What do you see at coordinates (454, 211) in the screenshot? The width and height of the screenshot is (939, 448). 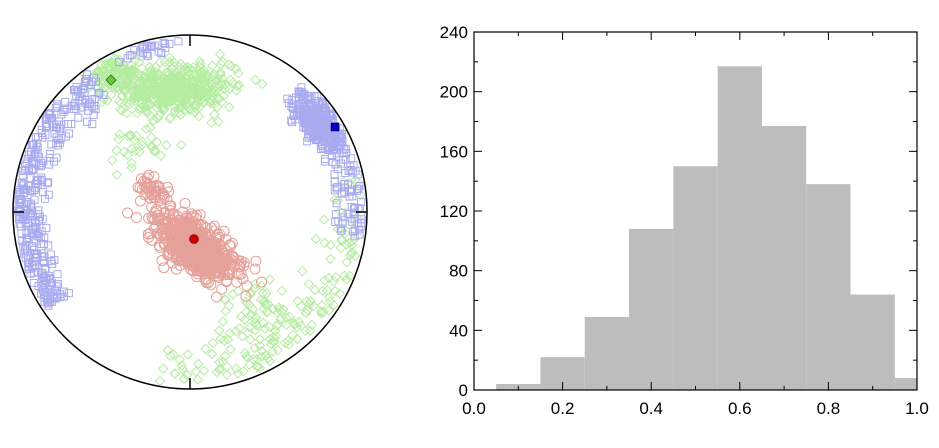 I see `y-tick-label: 120` at bounding box center [454, 211].